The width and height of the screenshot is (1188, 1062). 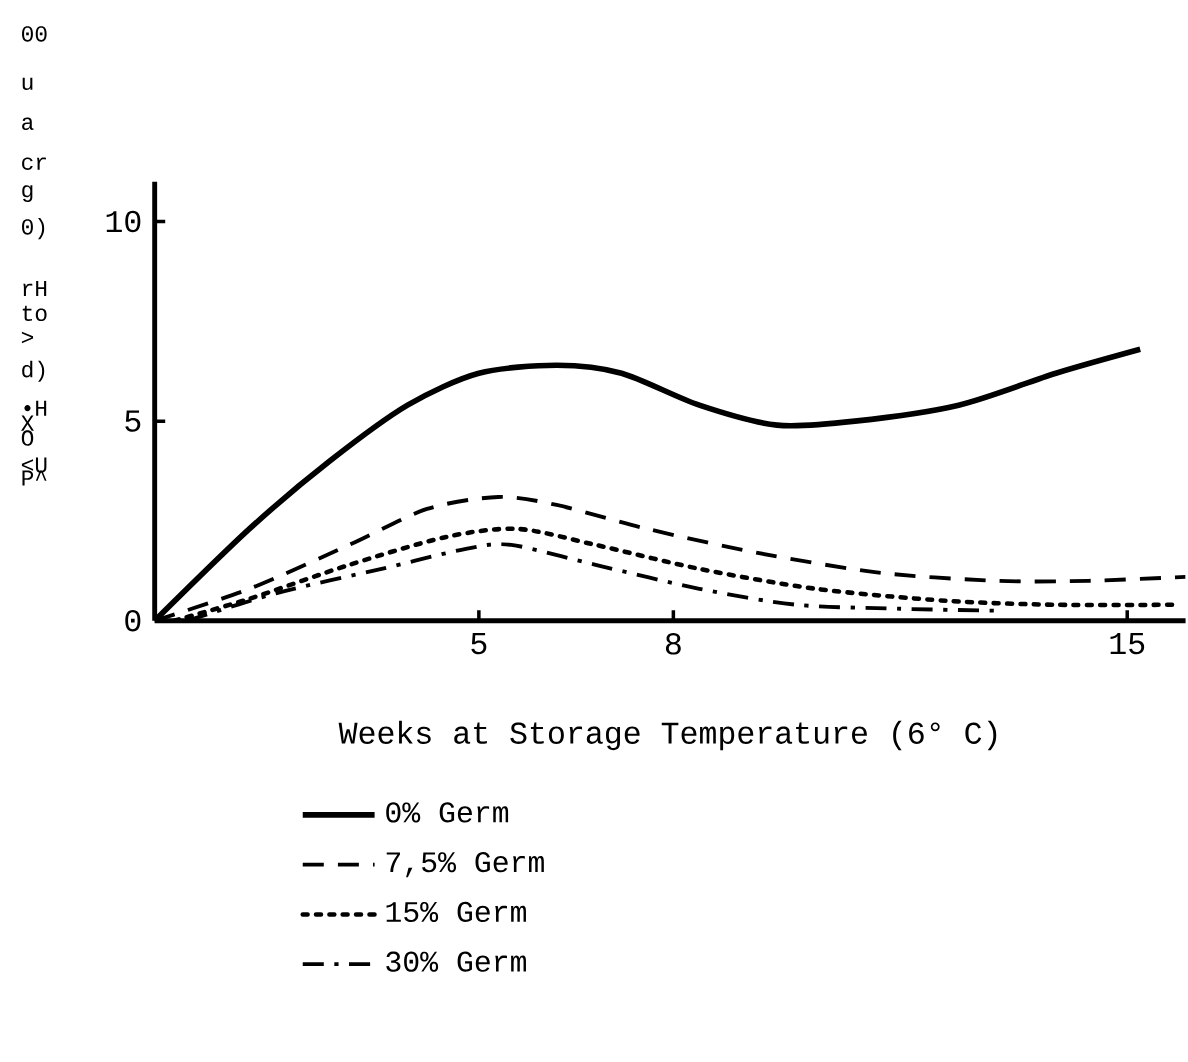 What do you see at coordinates (35, 288) in the screenshot?
I see `text: rH` at bounding box center [35, 288].